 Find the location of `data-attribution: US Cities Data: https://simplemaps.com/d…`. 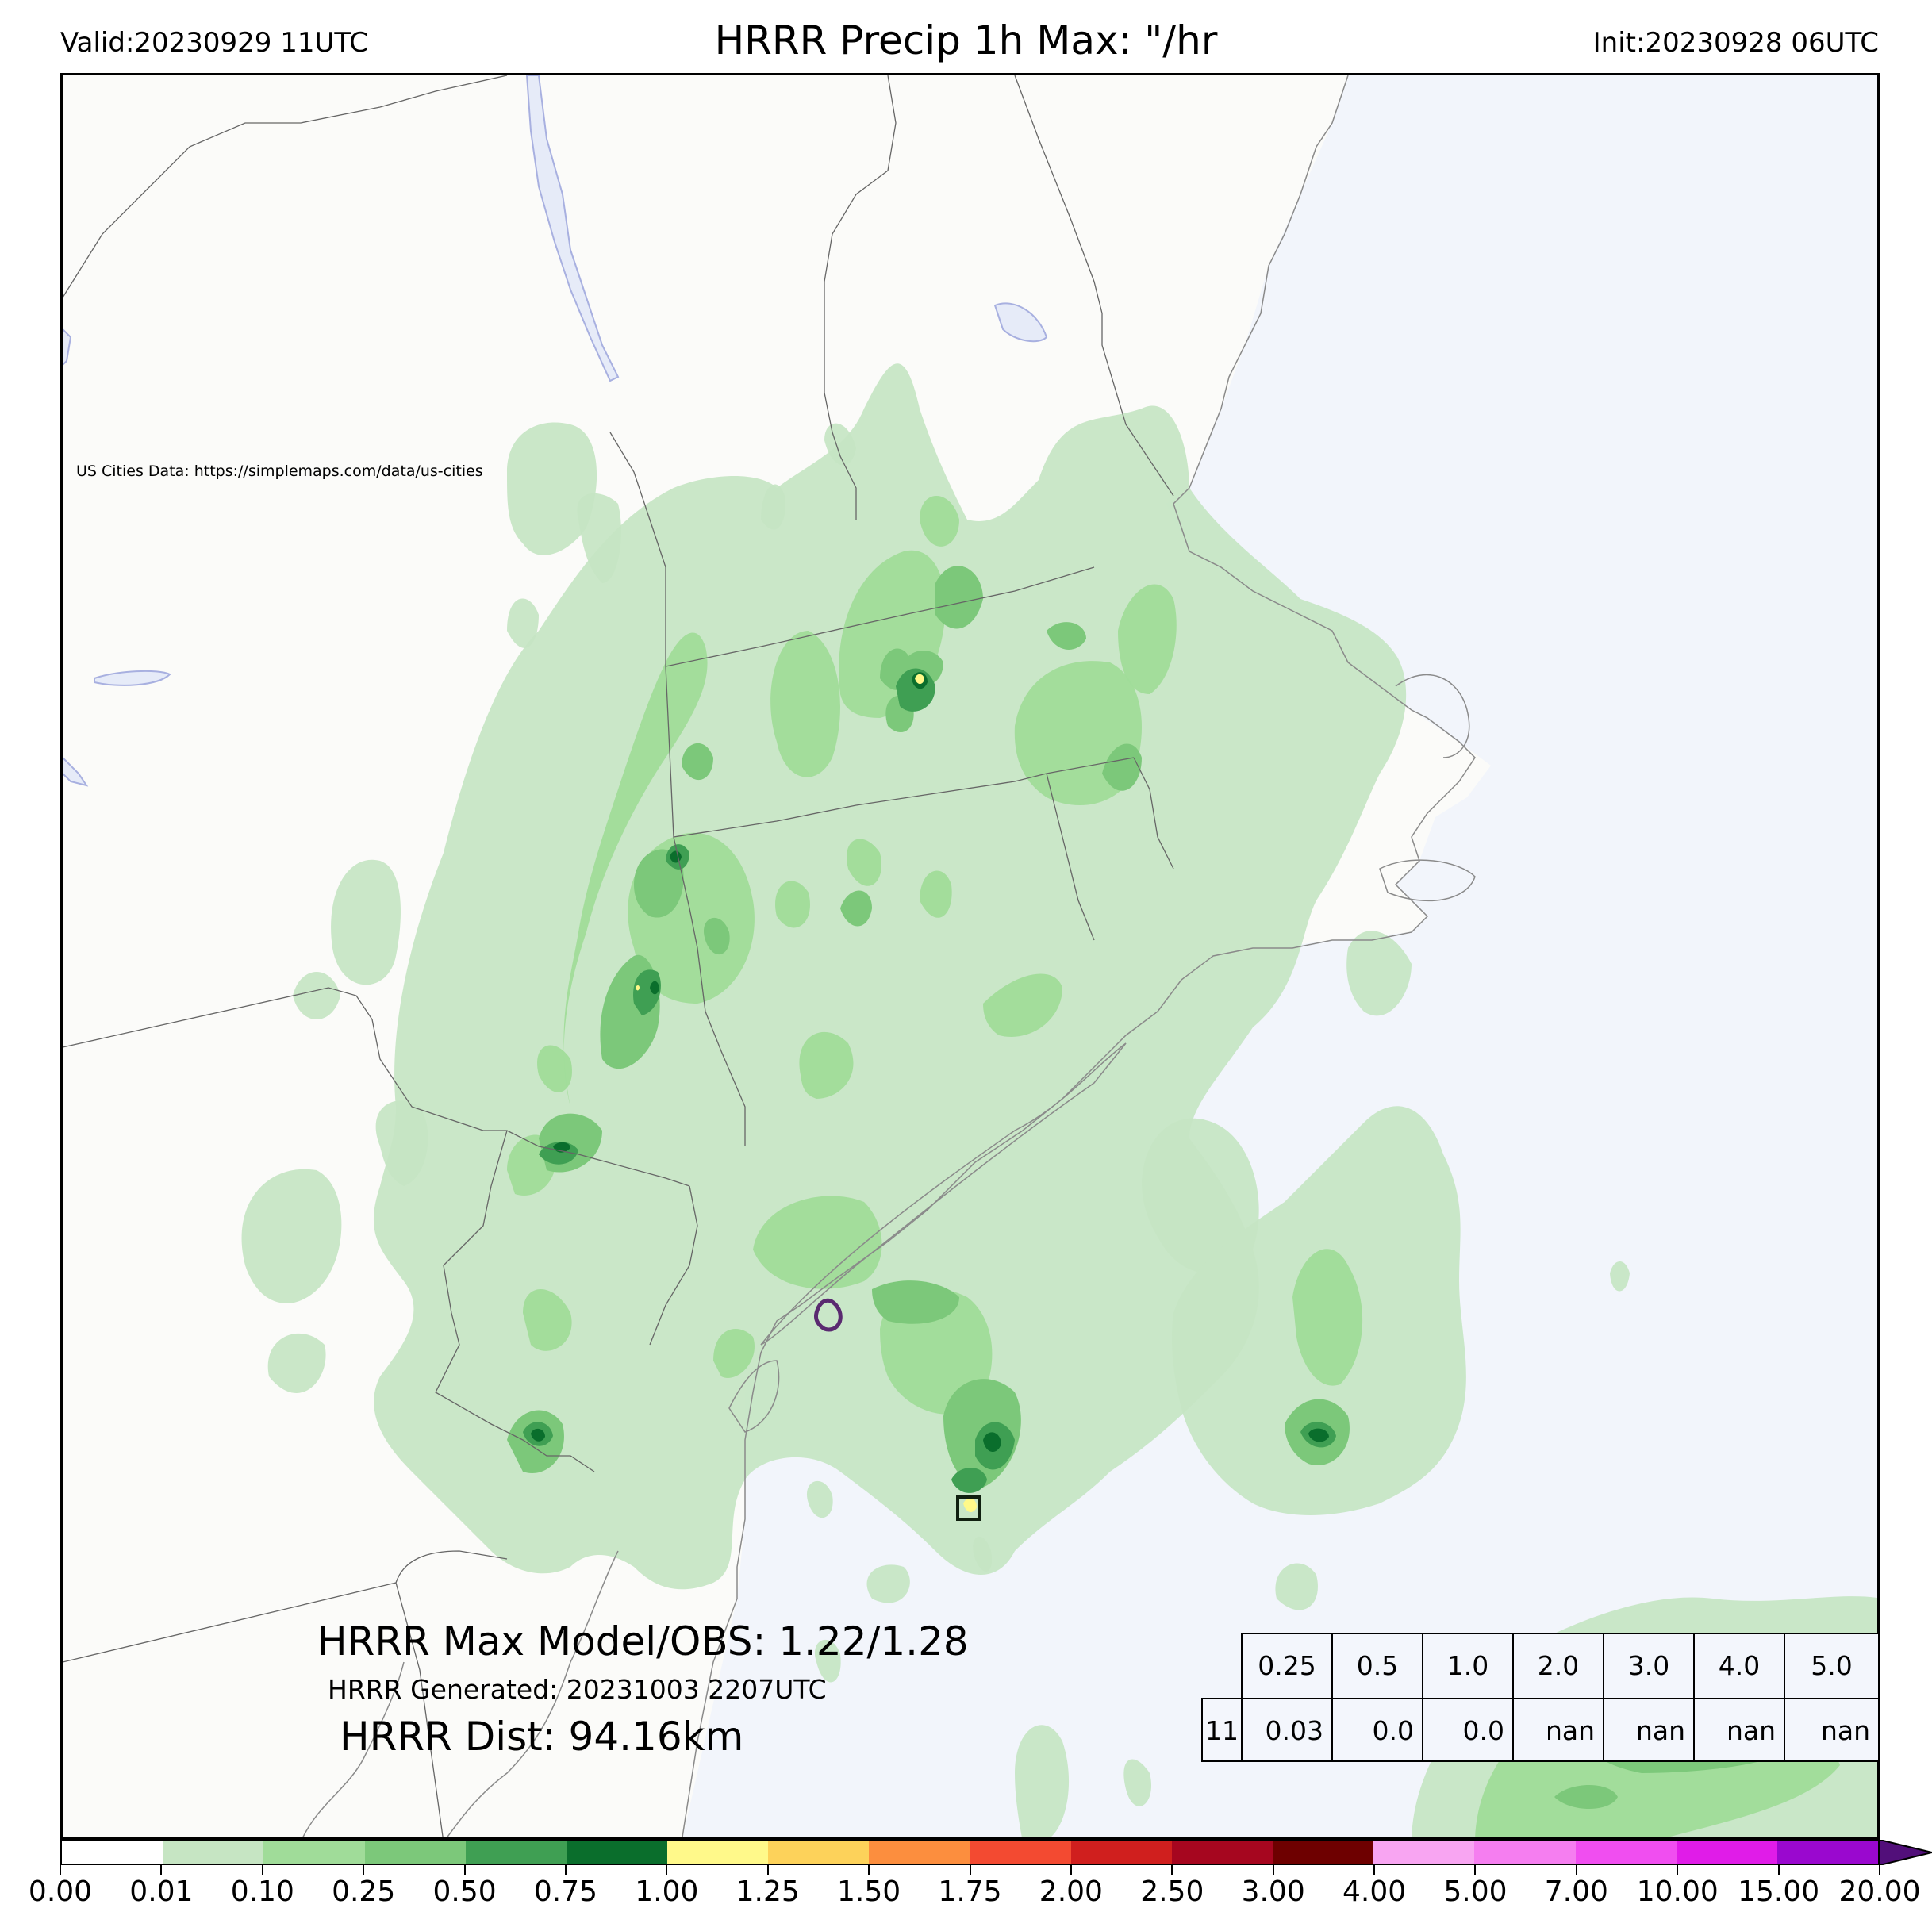

data-attribution: US Cities Data: https://simplemaps.com/d… is located at coordinates (279, 472).